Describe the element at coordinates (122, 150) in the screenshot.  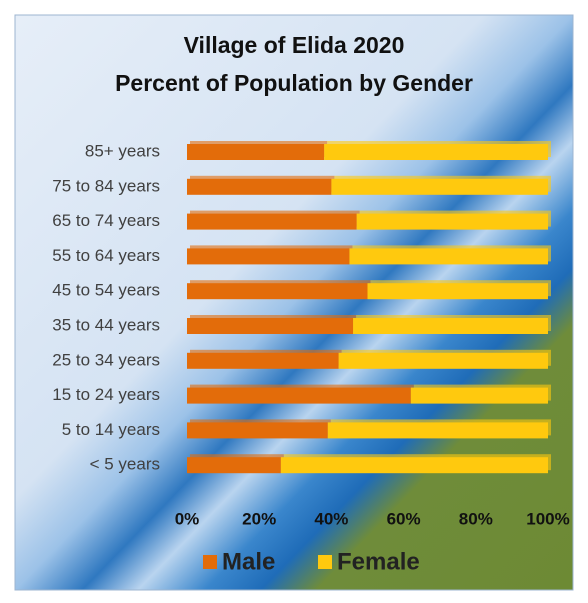
I see `y-tick-label: 85+ years` at that location.